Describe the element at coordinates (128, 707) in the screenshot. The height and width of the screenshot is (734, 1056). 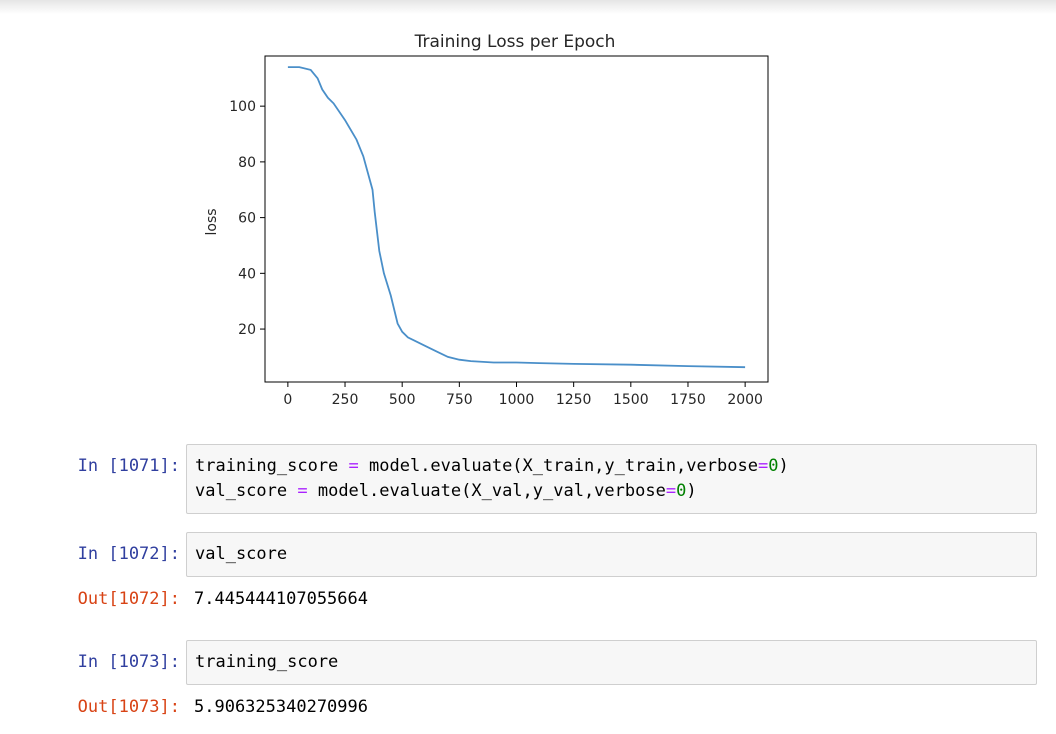
I see `output-prompt: Out[1073]:` at that location.